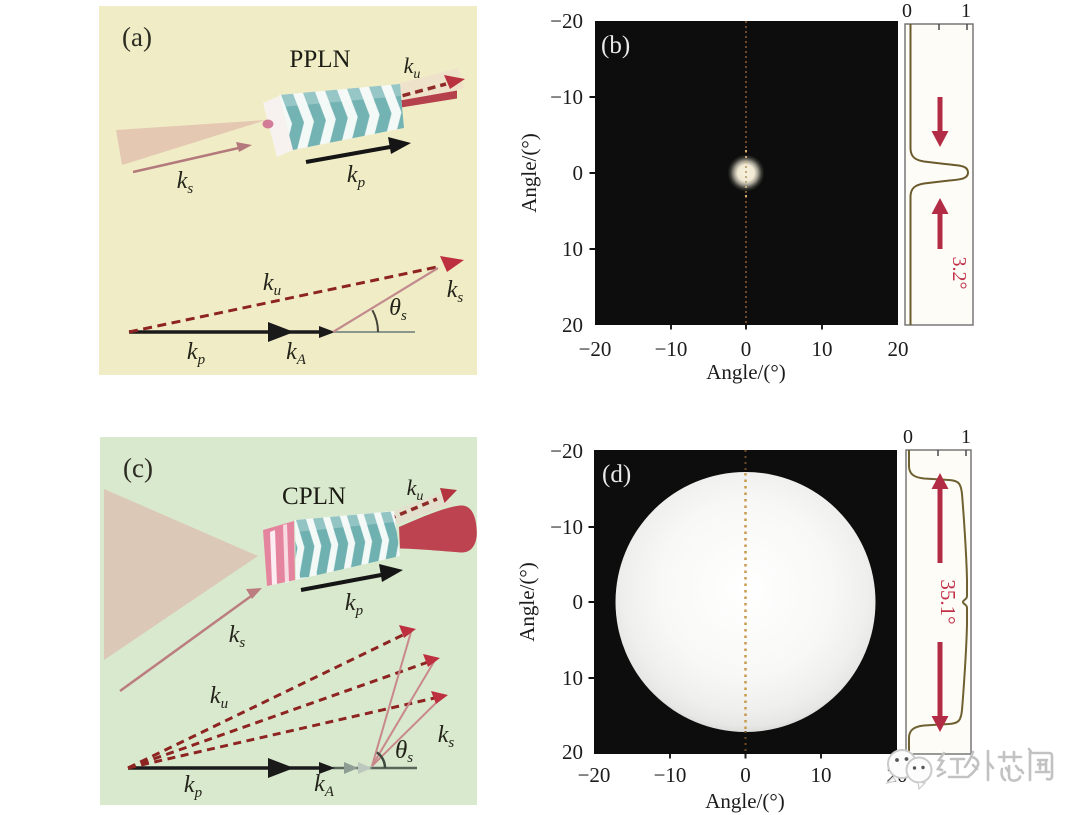  Describe the element at coordinates (314, 496) in the screenshot. I see `svg-text: CPLN` at that location.